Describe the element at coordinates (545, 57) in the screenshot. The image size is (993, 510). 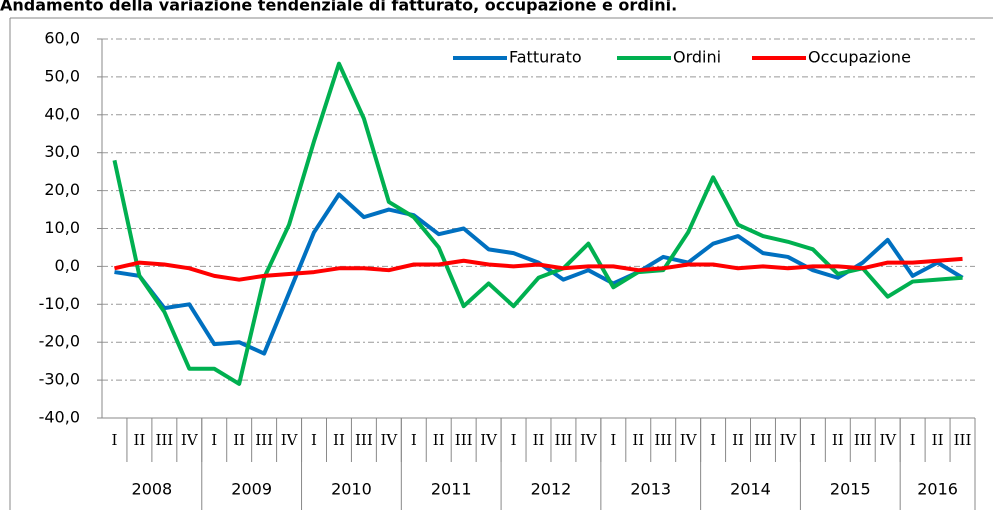
I see `legend-label: Fatturato` at that location.